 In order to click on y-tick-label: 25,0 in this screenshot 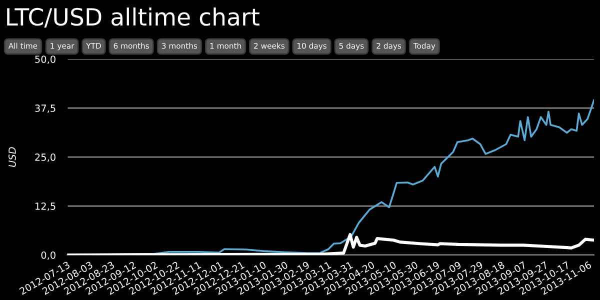, I will do `click(45, 158)`.